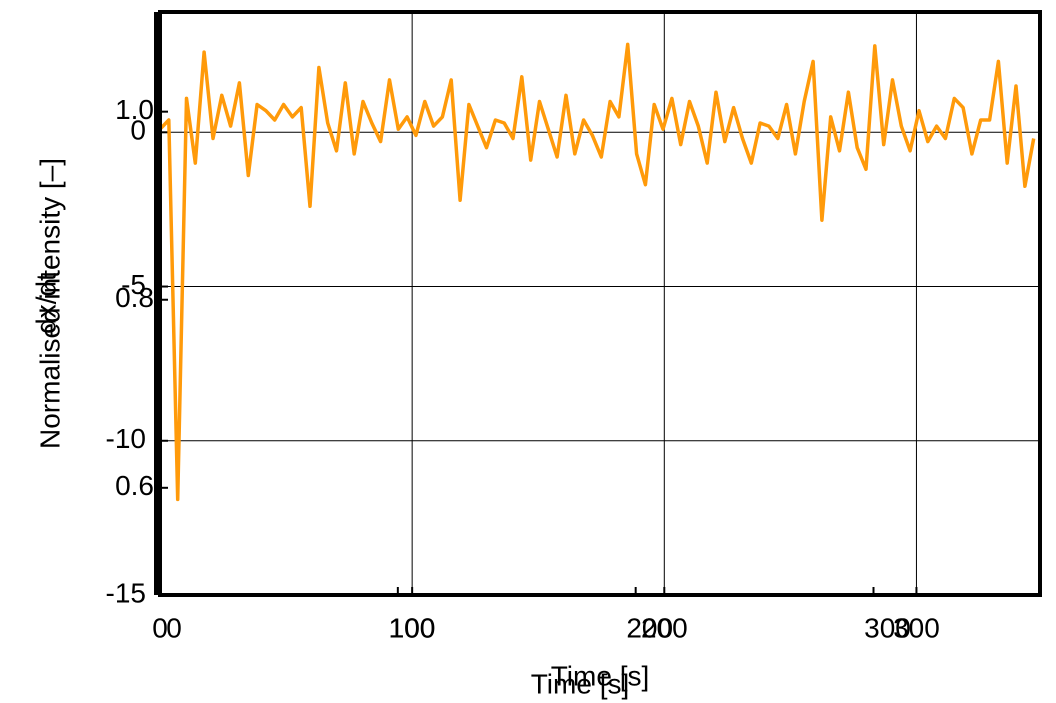 This screenshot has height=703, width=1056. I want to click on x-tick-label: 100, so click(412, 627).